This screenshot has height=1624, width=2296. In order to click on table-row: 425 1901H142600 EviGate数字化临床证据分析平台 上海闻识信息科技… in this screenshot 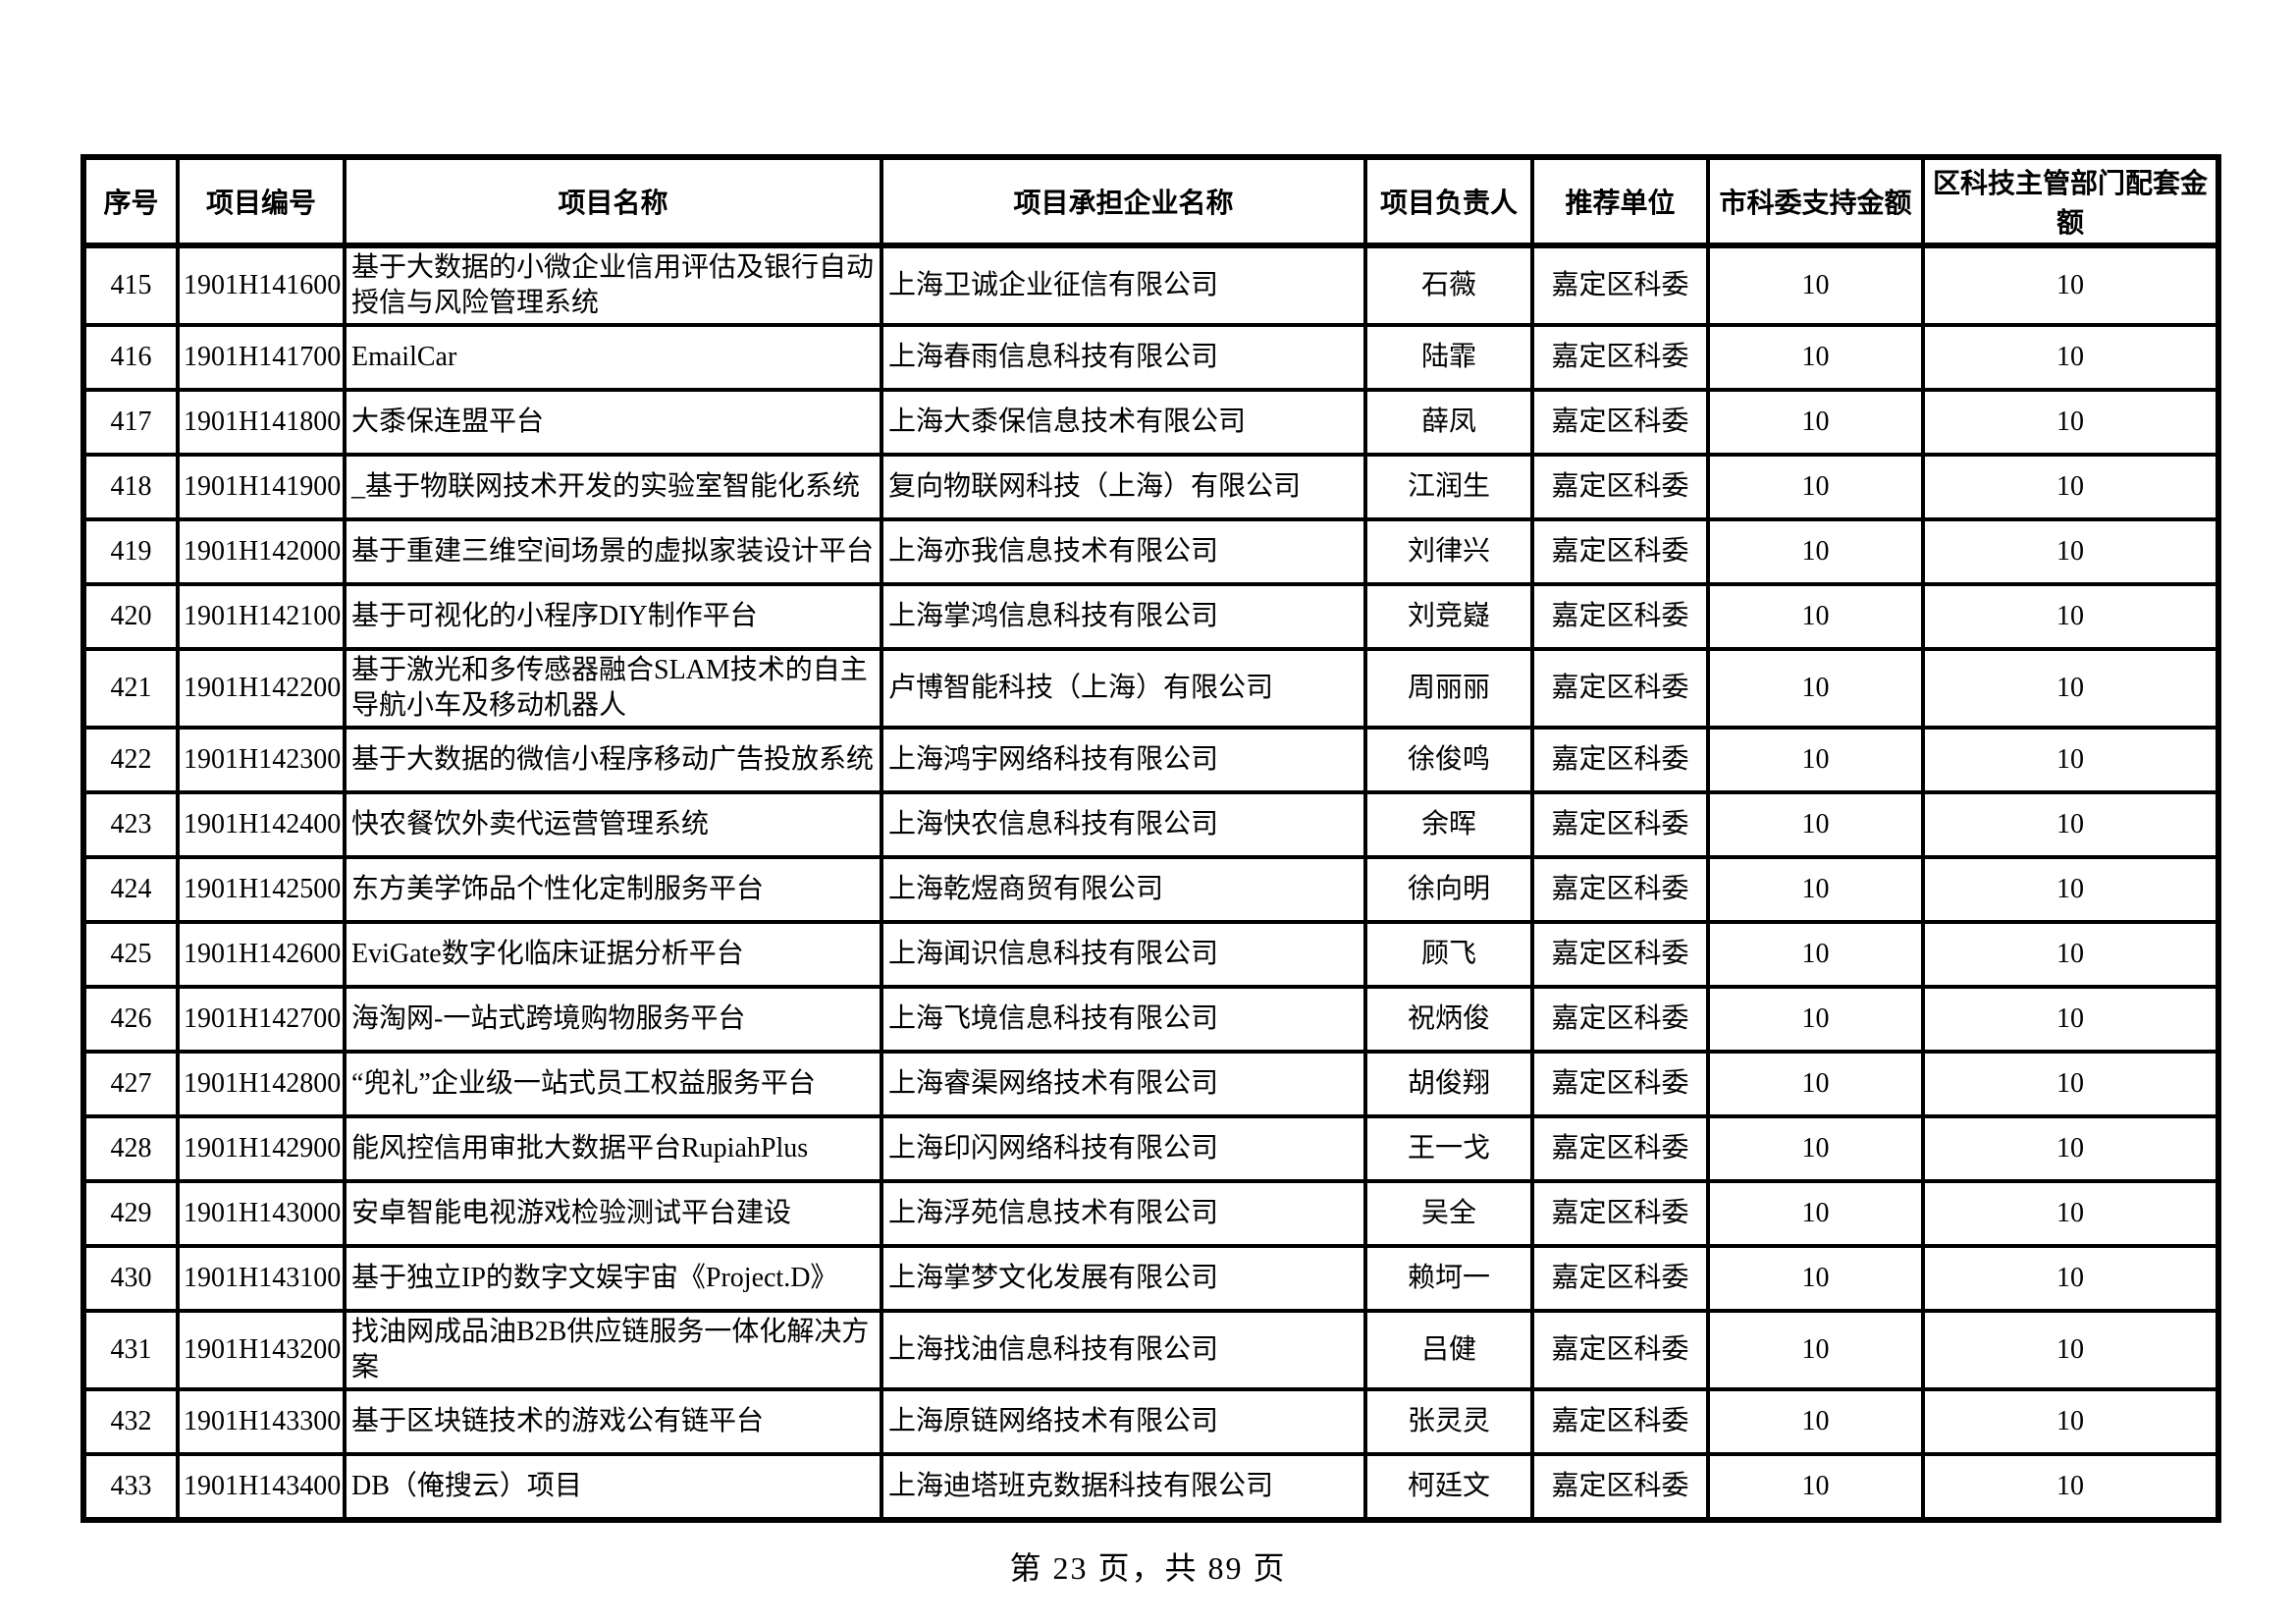, I will do `click(1150, 954)`.